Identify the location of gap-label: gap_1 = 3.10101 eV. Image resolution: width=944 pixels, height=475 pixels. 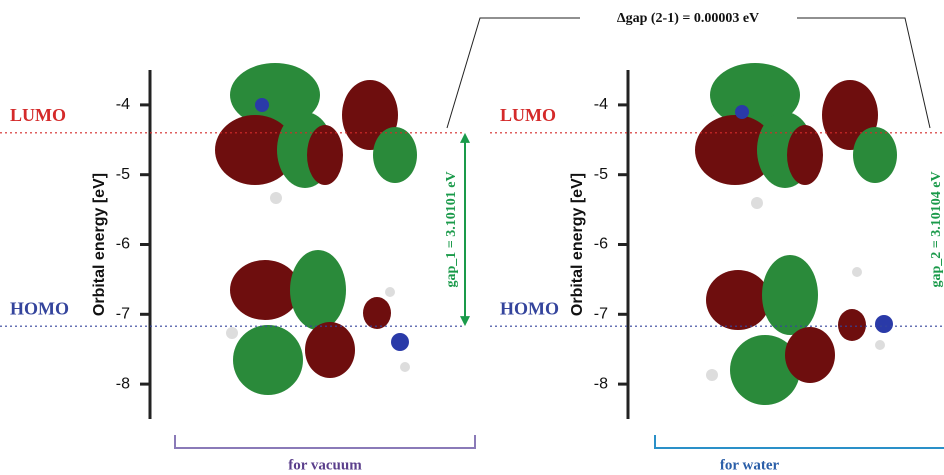
(451, 229).